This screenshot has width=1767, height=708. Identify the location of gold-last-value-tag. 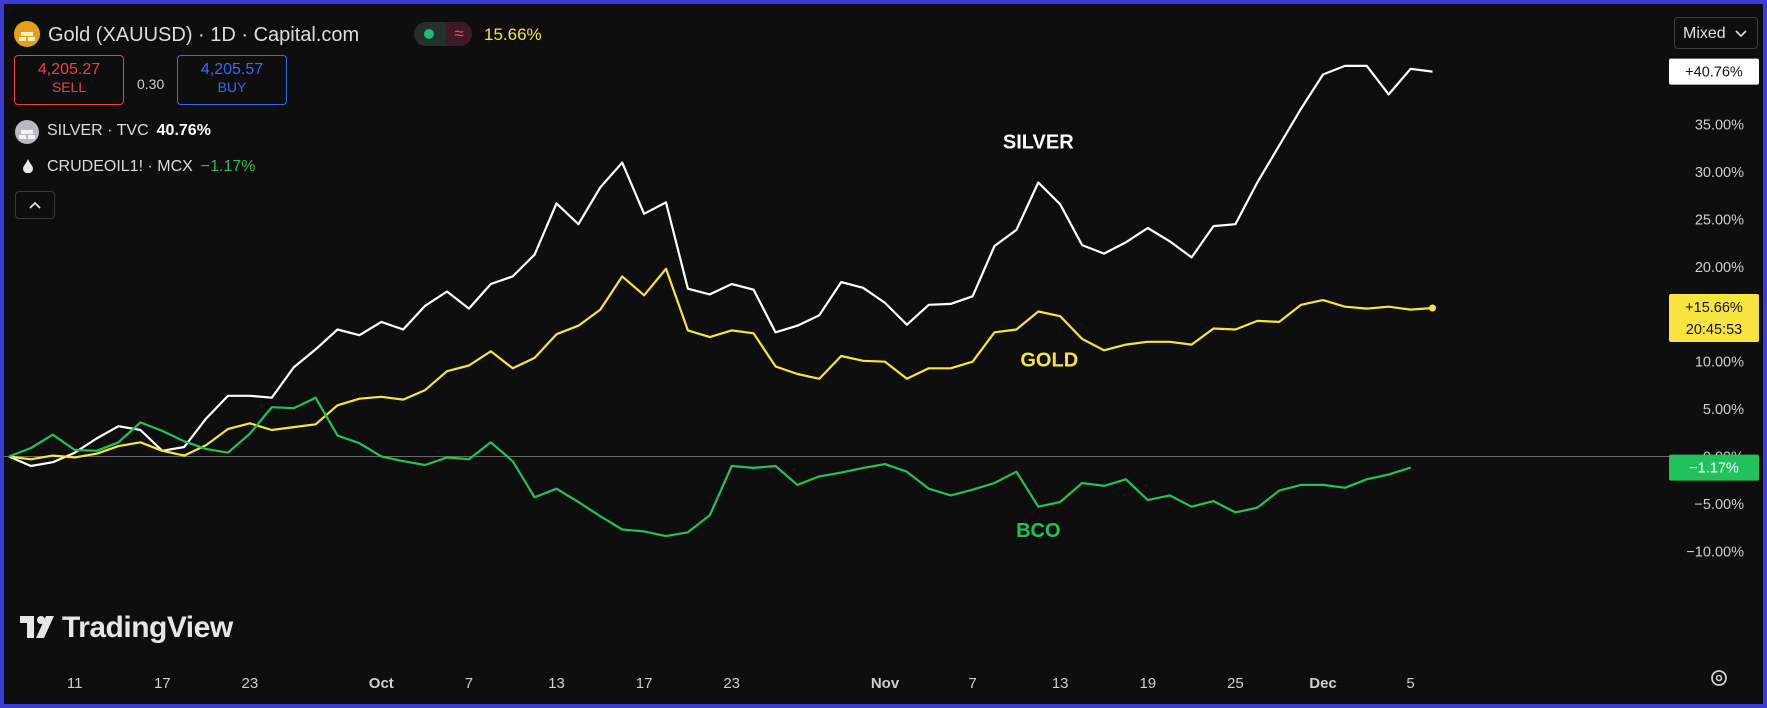
(1714, 318).